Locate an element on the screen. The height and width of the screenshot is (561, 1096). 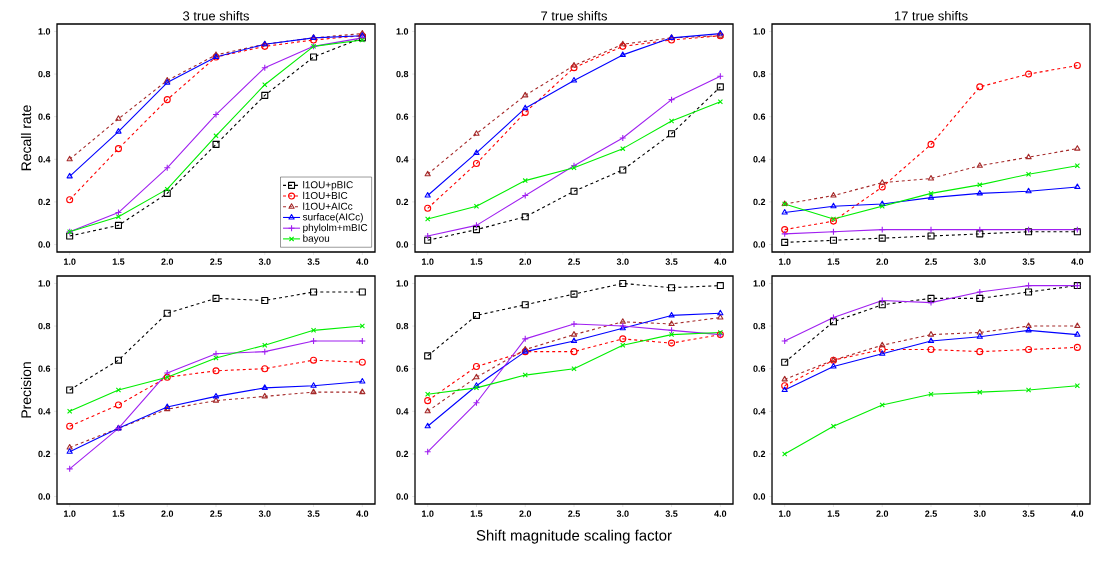
legend-label: l1OU+AICc is located at coordinates (328, 206).